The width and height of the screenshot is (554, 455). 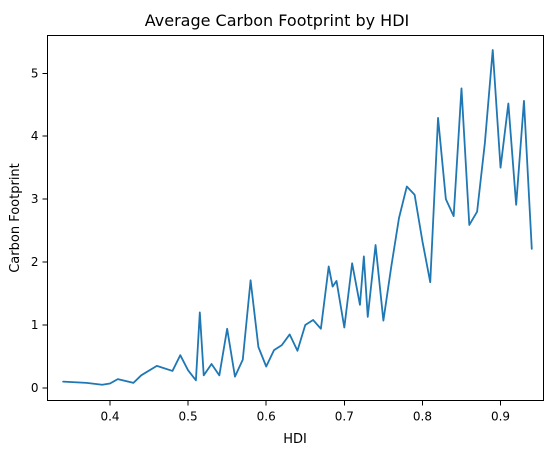 What do you see at coordinates (266, 417) in the screenshot?
I see `x-tick-label: 0.6` at bounding box center [266, 417].